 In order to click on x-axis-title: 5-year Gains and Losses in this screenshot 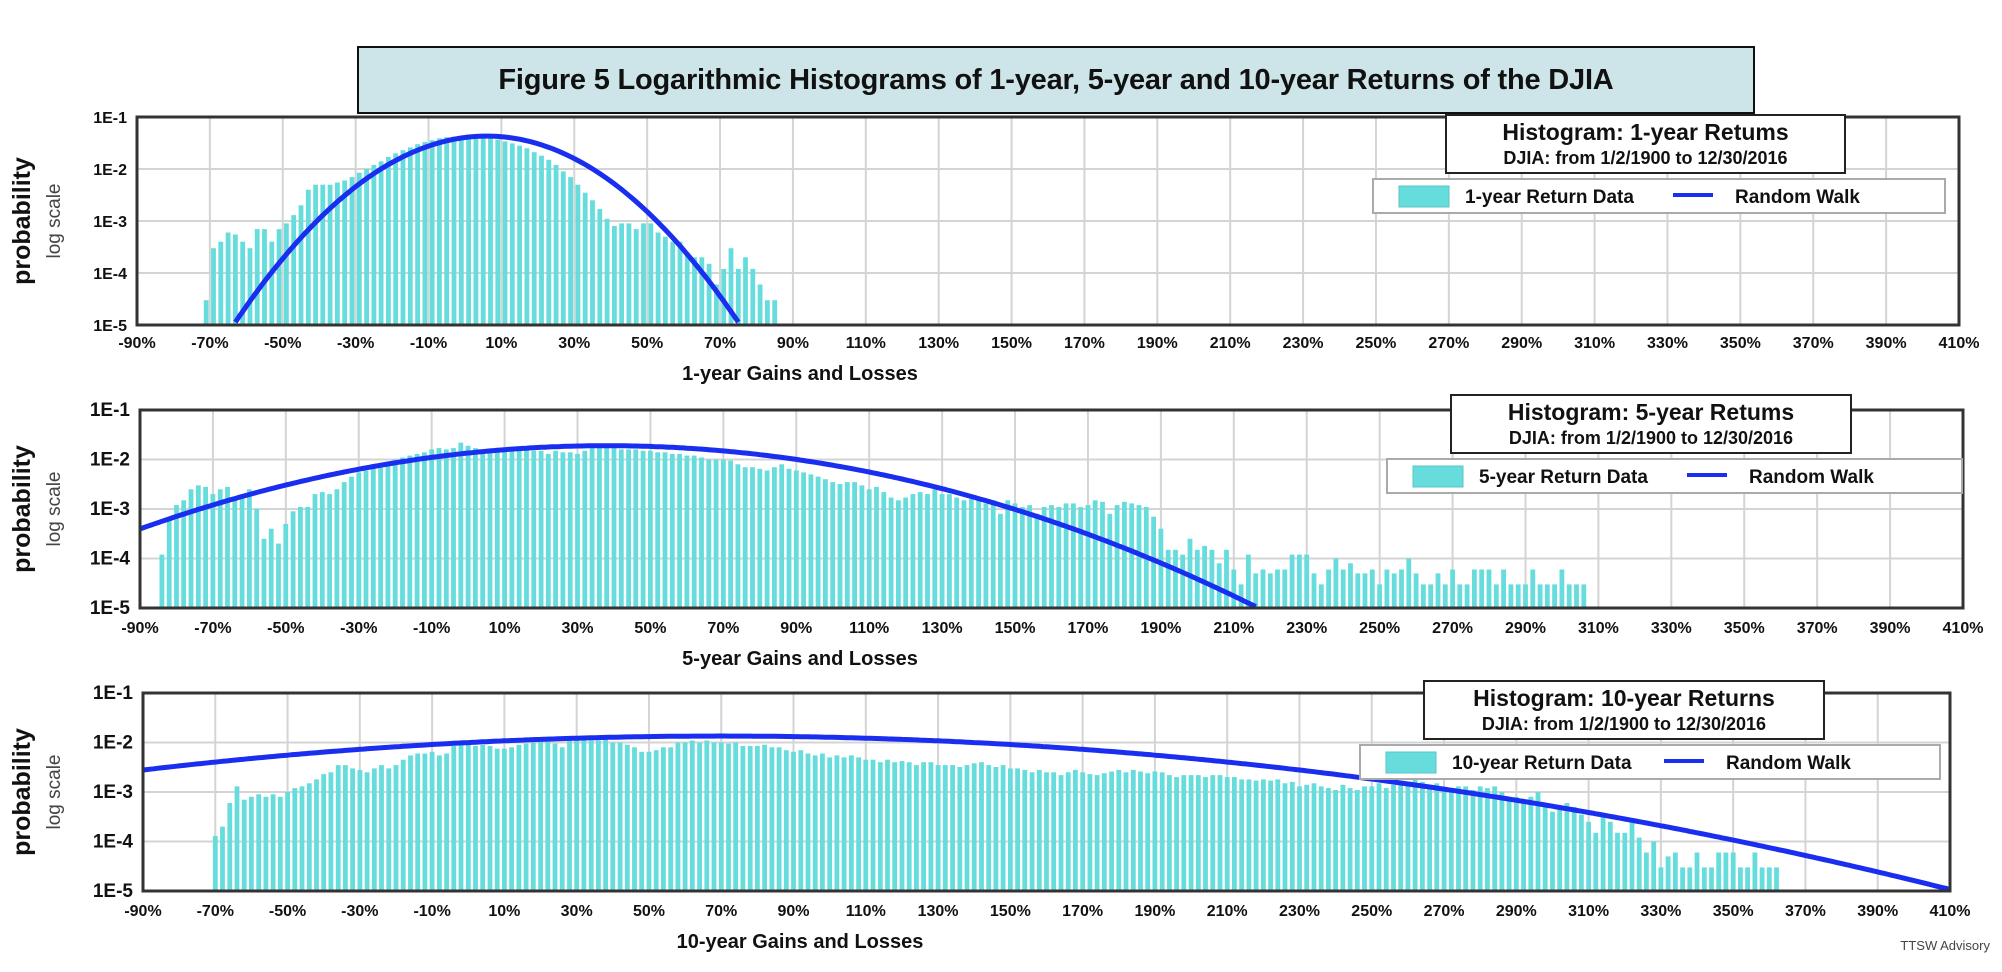, I will do `click(800, 659)`.